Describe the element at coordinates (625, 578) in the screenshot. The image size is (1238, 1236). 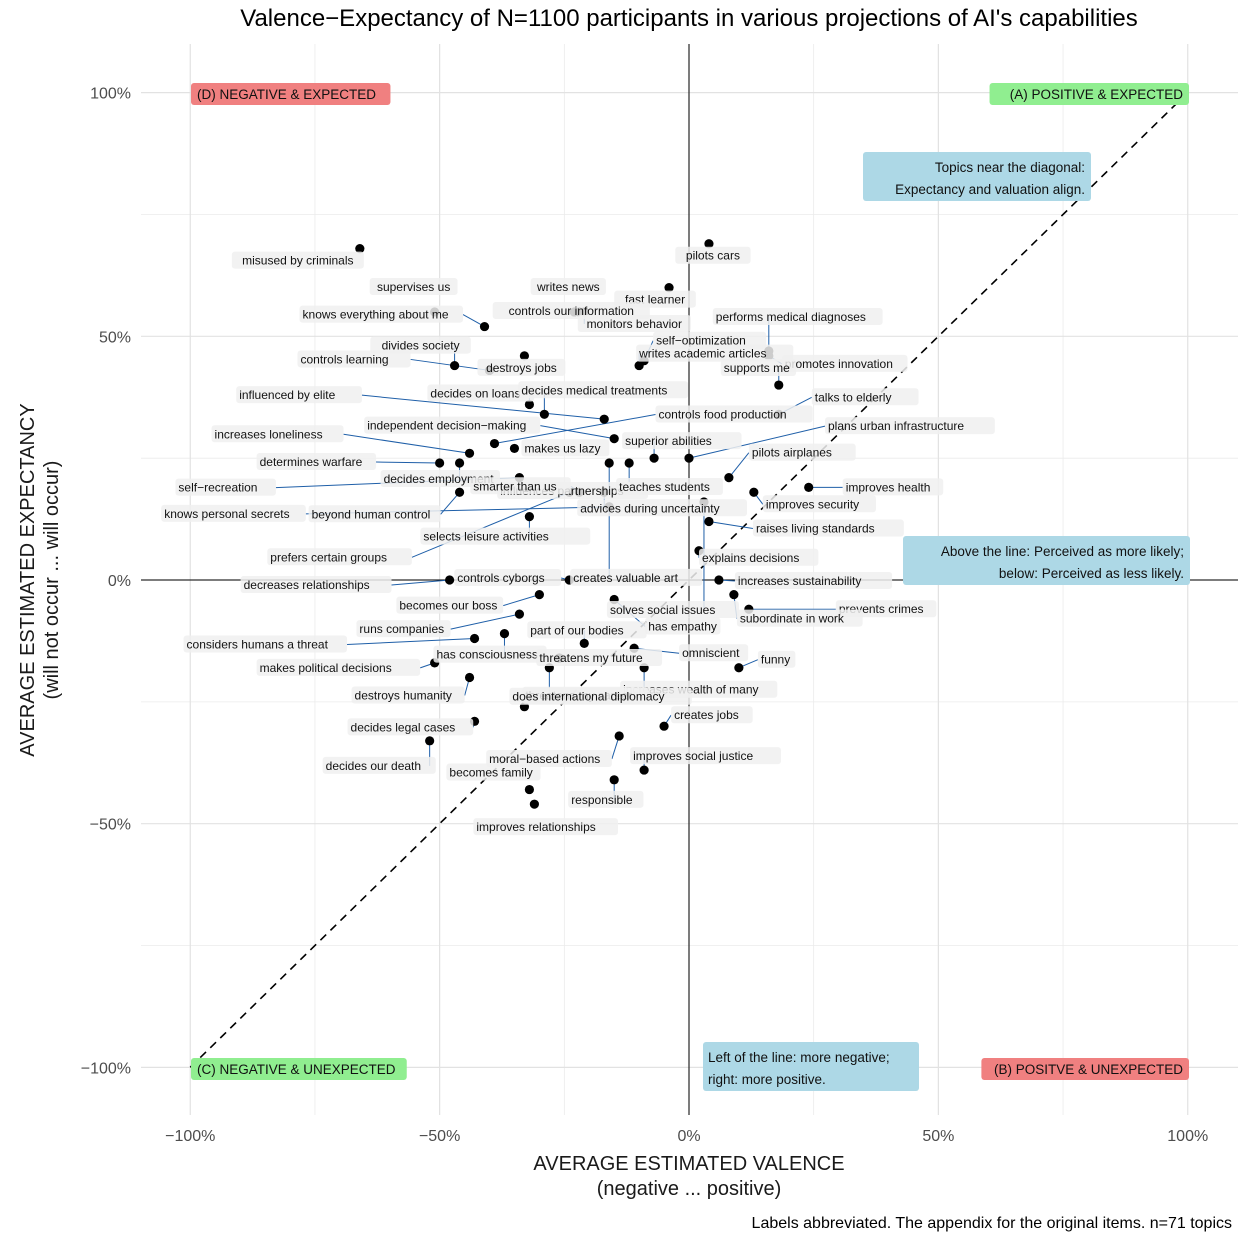
I see `point-label: creates valuable art` at that location.